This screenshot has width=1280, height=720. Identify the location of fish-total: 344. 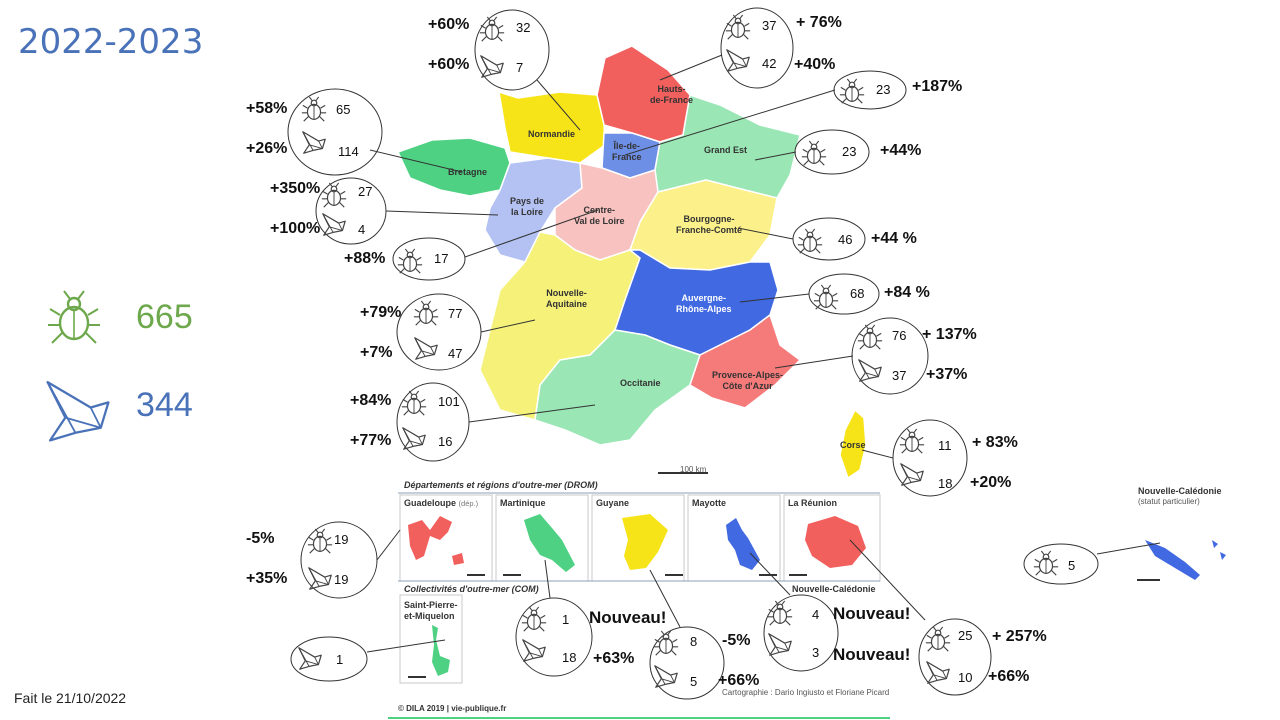
(164, 405).